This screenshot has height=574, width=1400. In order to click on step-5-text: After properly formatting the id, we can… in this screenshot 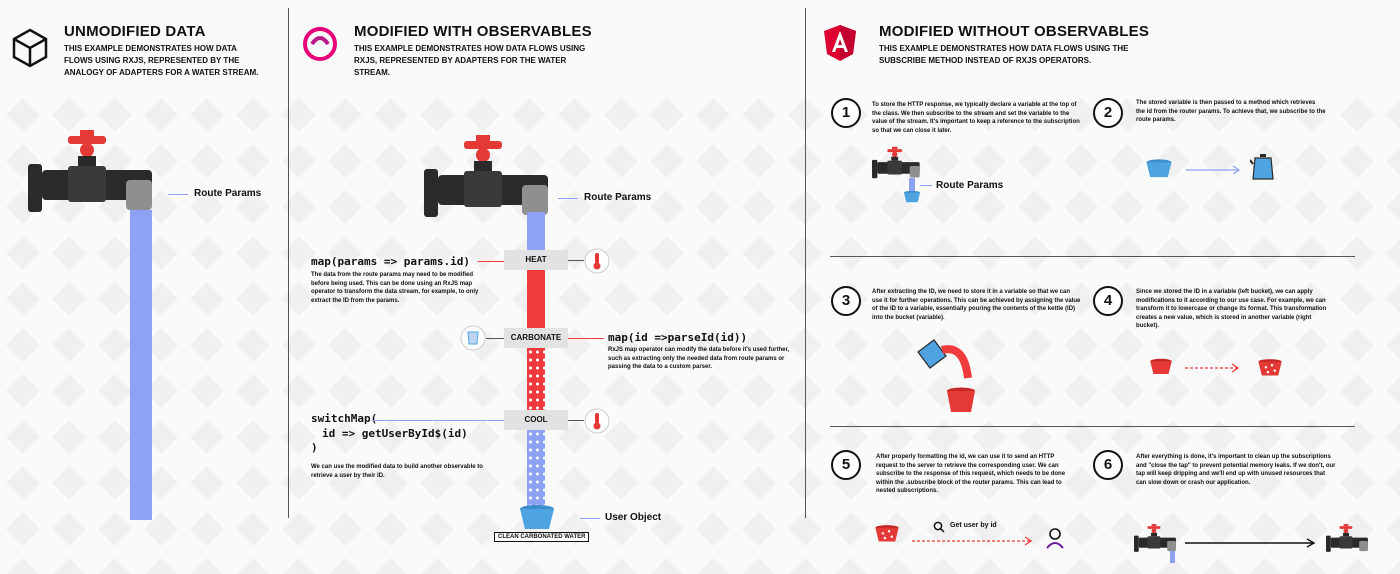, I will do `click(971, 474)`.